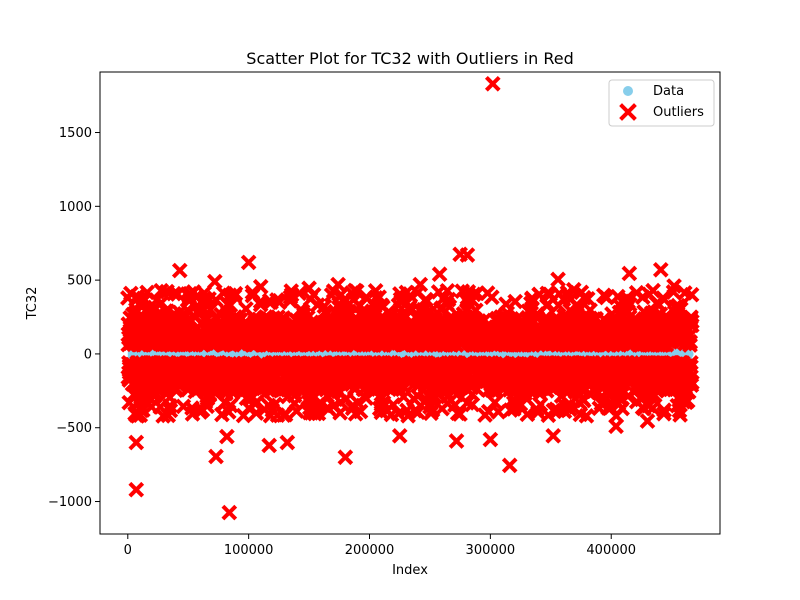 The width and height of the screenshot is (800, 600). What do you see at coordinates (241, 353) in the screenshot?
I see `data-point` at bounding box center [241, 353].